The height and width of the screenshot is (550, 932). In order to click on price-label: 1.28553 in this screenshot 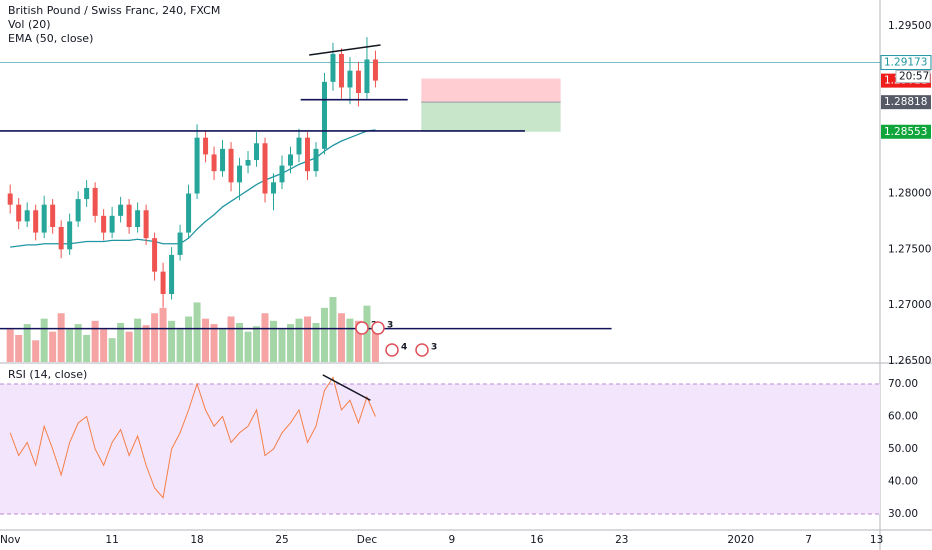, I will do `click(905, 132)`.